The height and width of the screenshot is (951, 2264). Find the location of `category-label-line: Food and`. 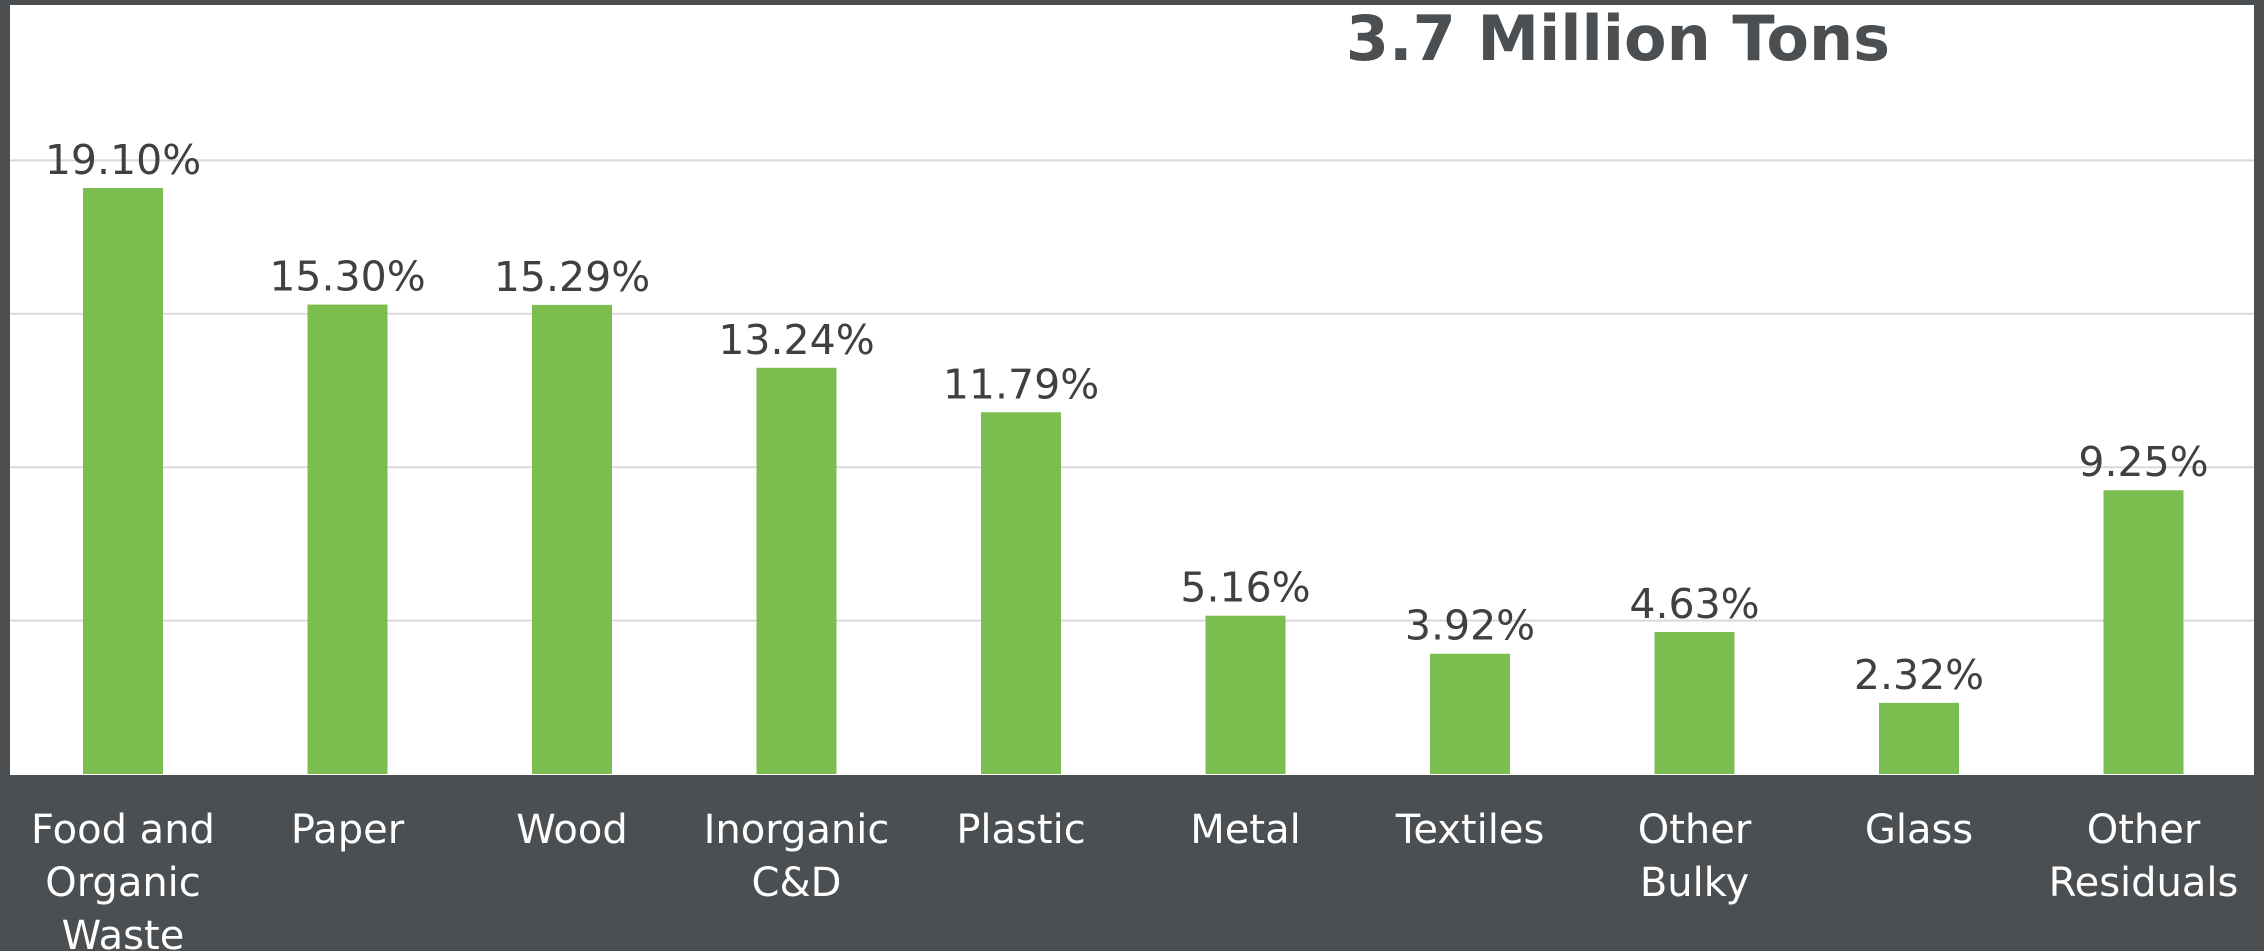

category-label-line: Food and is located at coordinates (123, 830).